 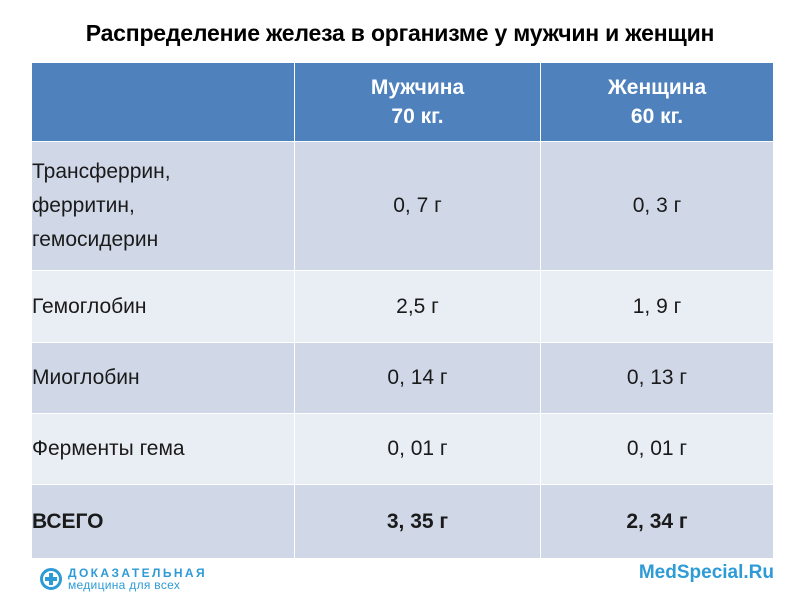 What do you see at coordinates (124, 585) in the screenshot?
I see `logo-subtitle: медицина для всех` at bounding box center [124, 585].